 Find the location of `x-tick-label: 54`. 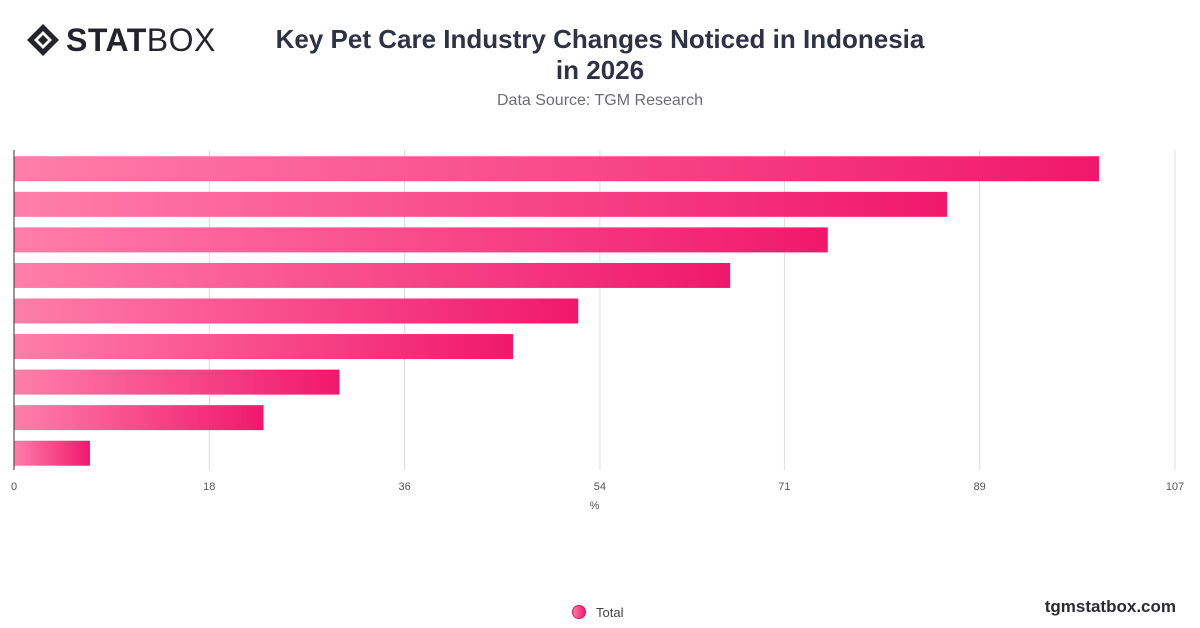

x-tick-label: 54 is located at coordinates (600, 487).